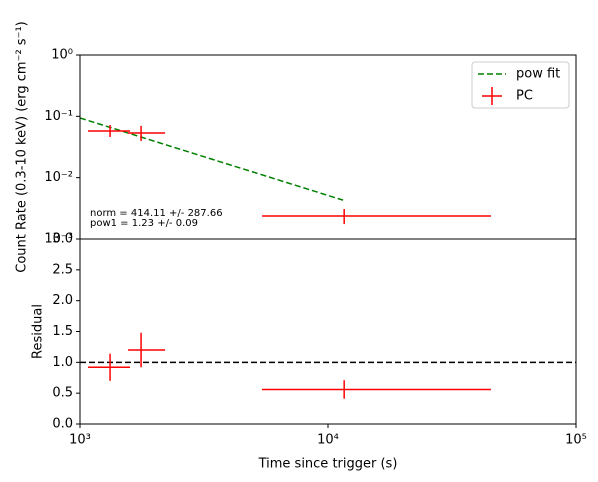  I want to click on y-tick-label: 10⁻¹, so click(58, 116).